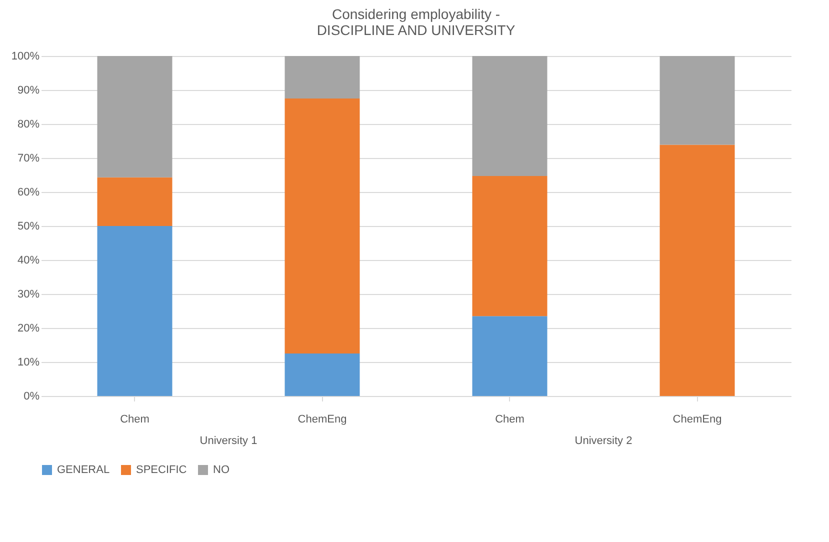 This screenshot has height=542, width=829. I want to click on y-tick-label: 40%, so click(28, 260).